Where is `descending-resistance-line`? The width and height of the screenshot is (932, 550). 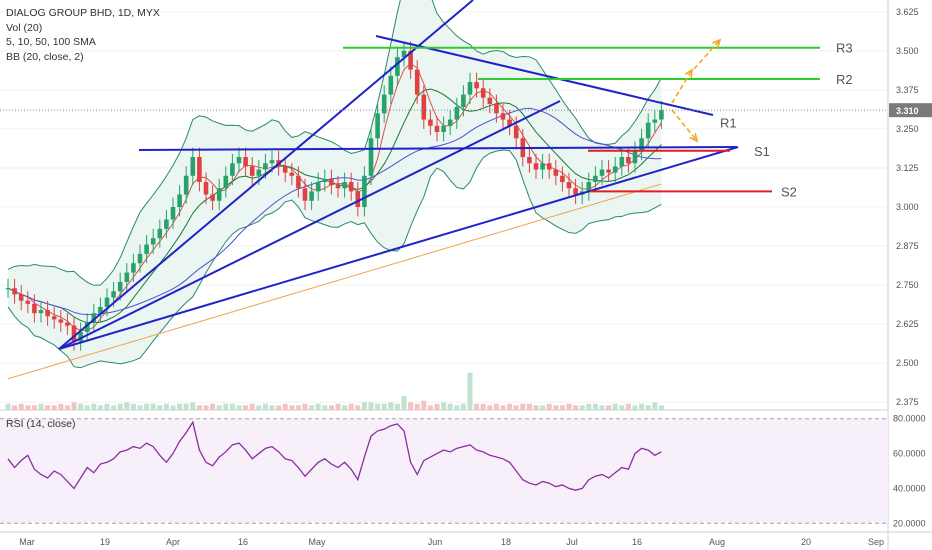
descending-resistance-line is located at coordinates (544, 75).